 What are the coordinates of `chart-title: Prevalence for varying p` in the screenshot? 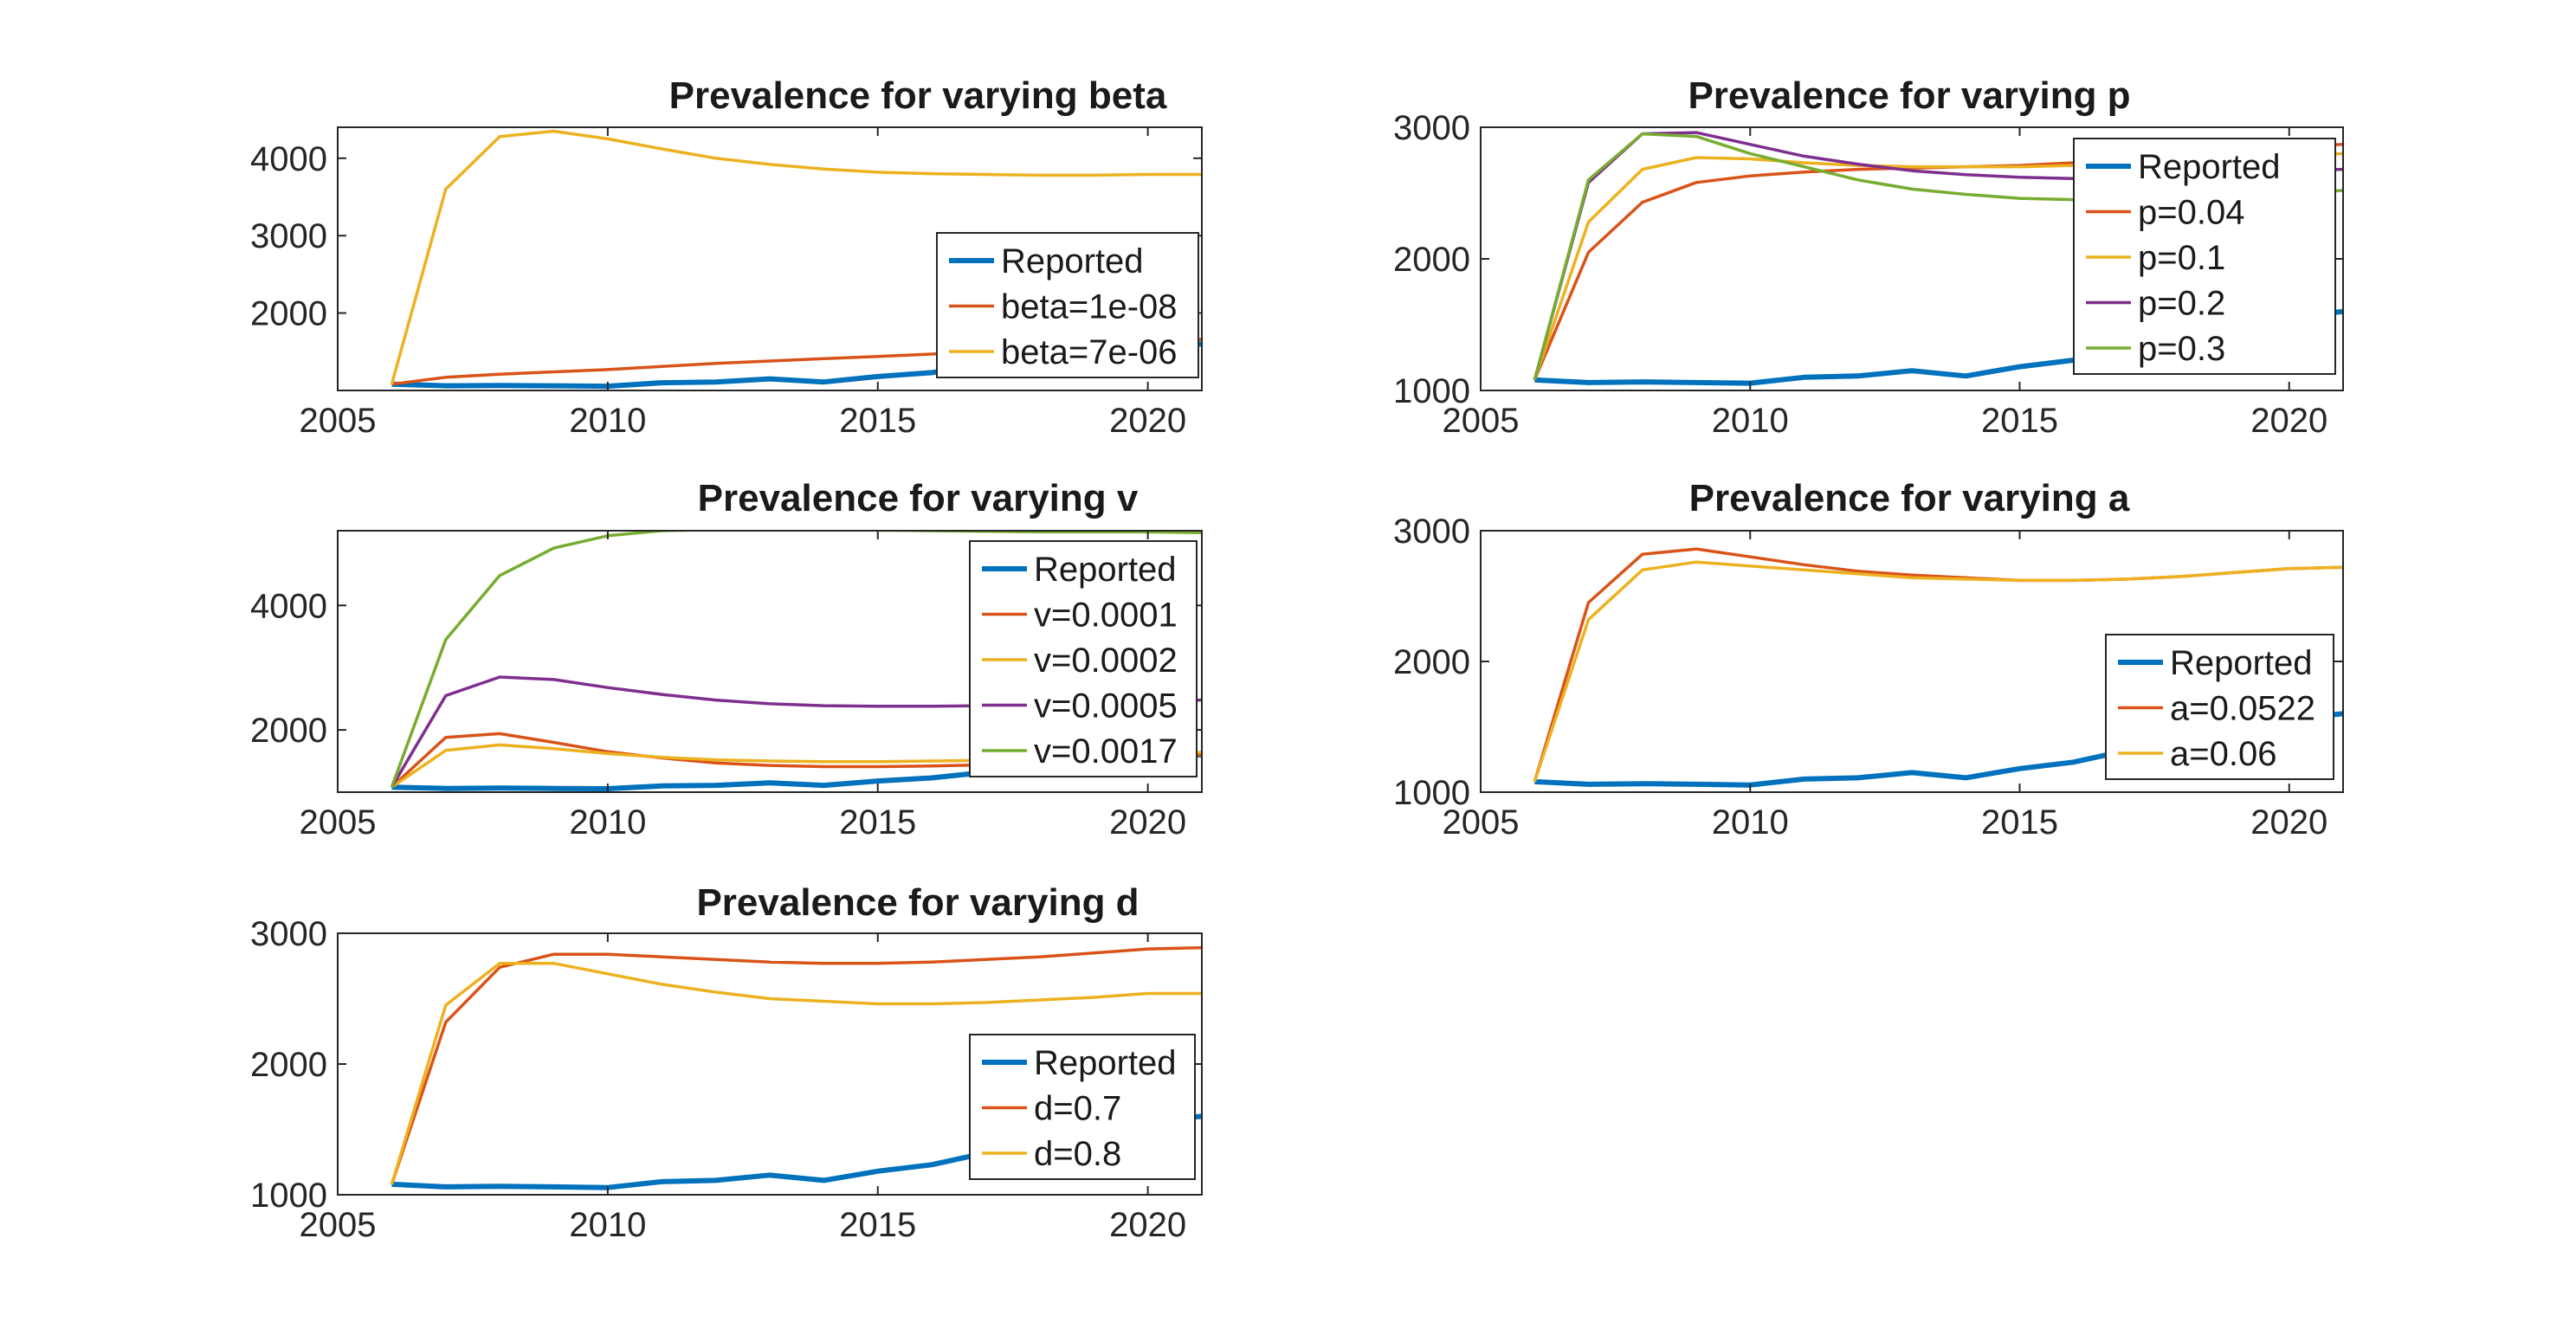 It's located at (1909, 96).